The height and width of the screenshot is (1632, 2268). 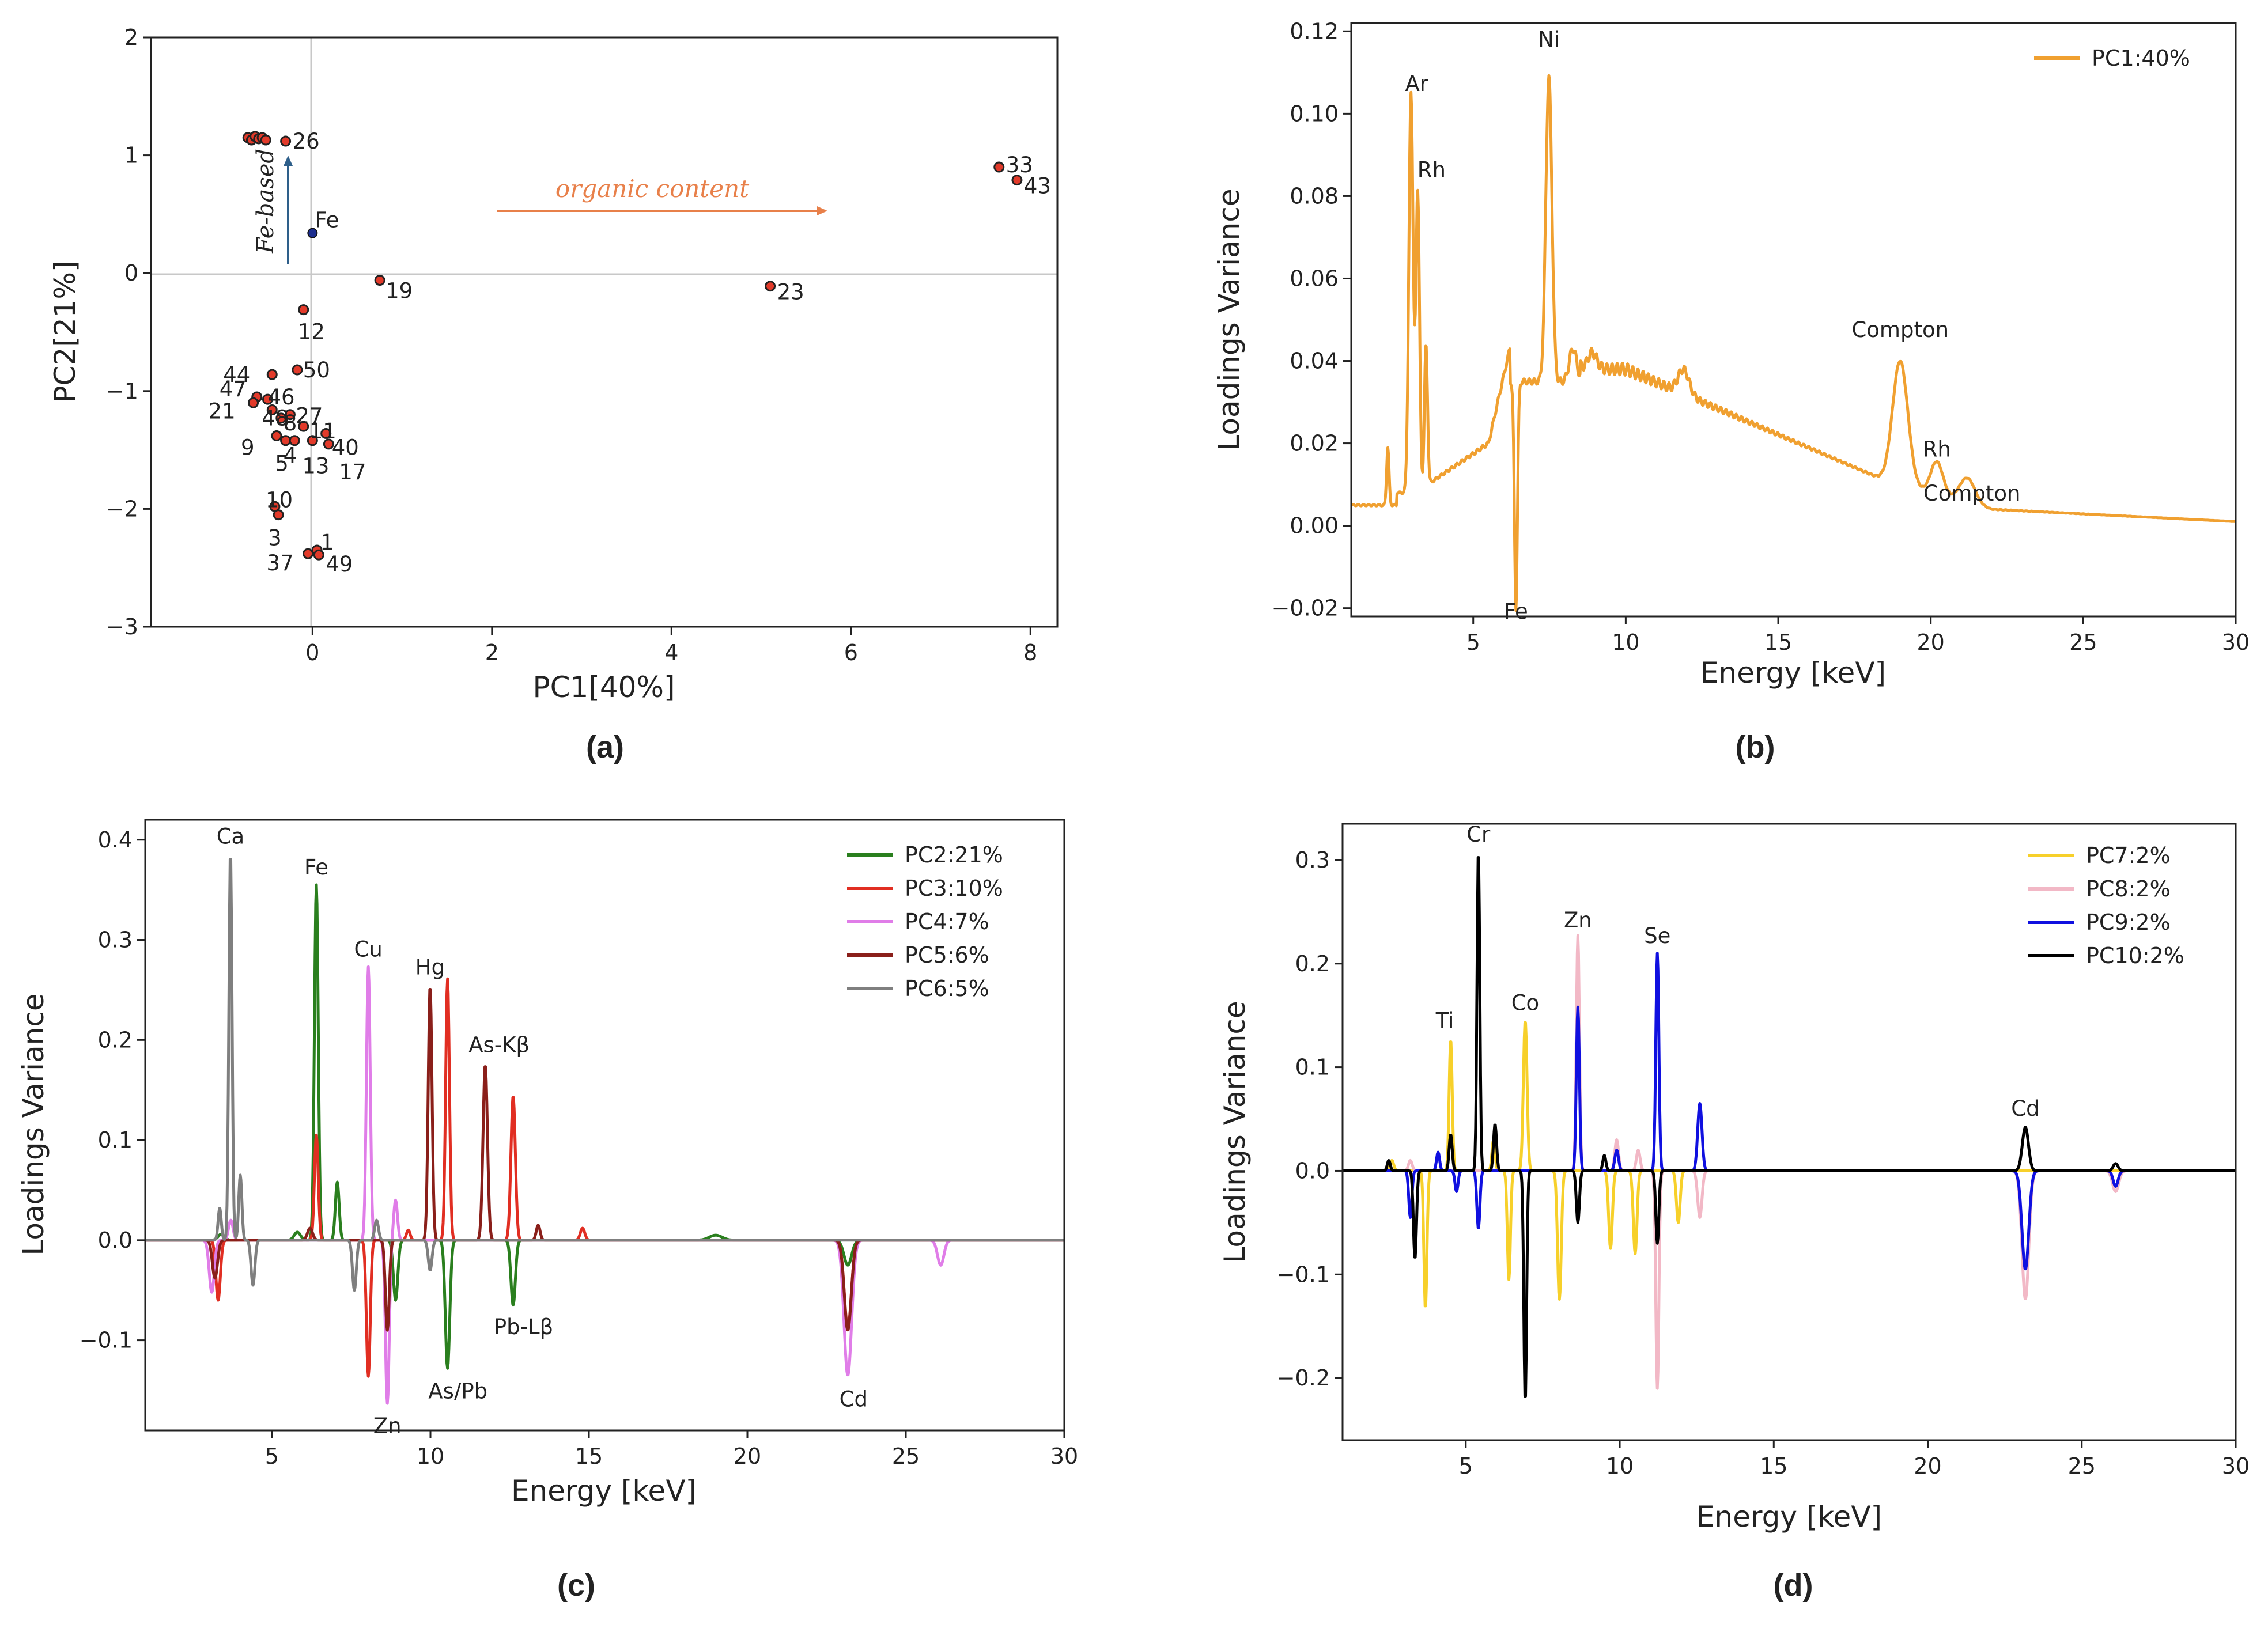 What do you see at coordinates (339, 564) in the screenshot?
I see `scatter-point-label: 49` at bounding box center [339, 564].